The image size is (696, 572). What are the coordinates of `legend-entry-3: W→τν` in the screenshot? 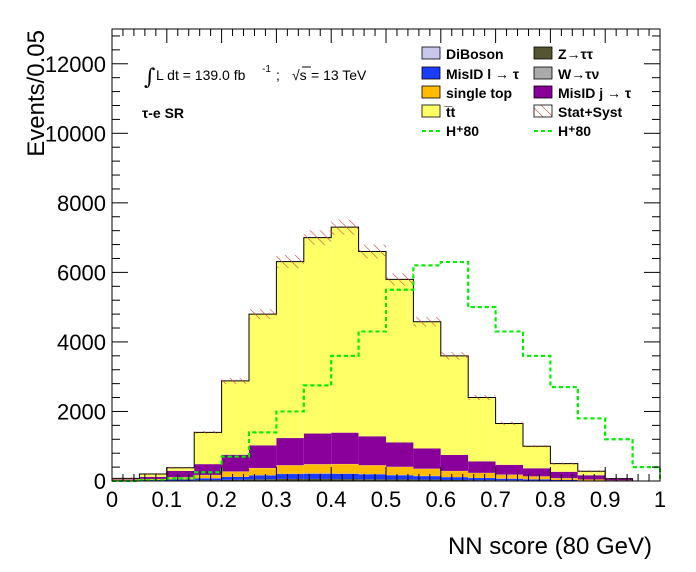 It's located at (566, 74).